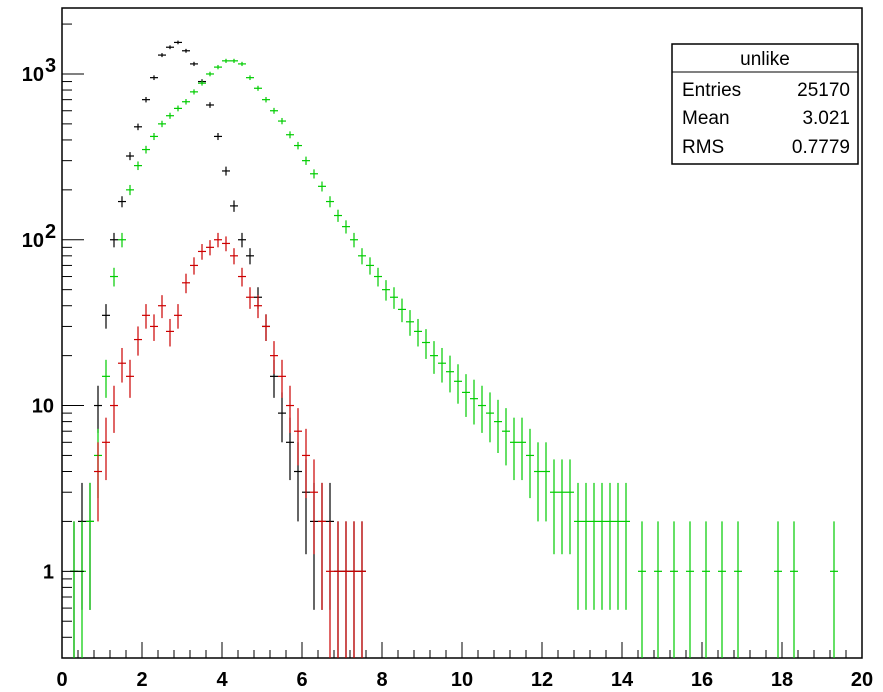 The width and height of the screenshot is (883, 692). I want to click on stats-box-frame, so click(765, 104).